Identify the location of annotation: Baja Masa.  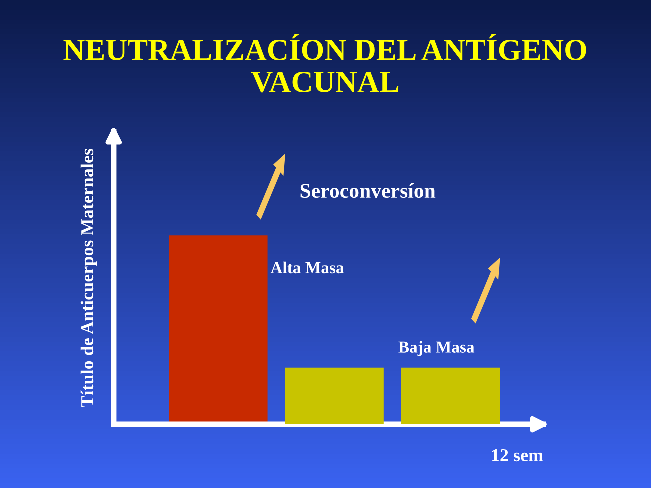
(436, 348).